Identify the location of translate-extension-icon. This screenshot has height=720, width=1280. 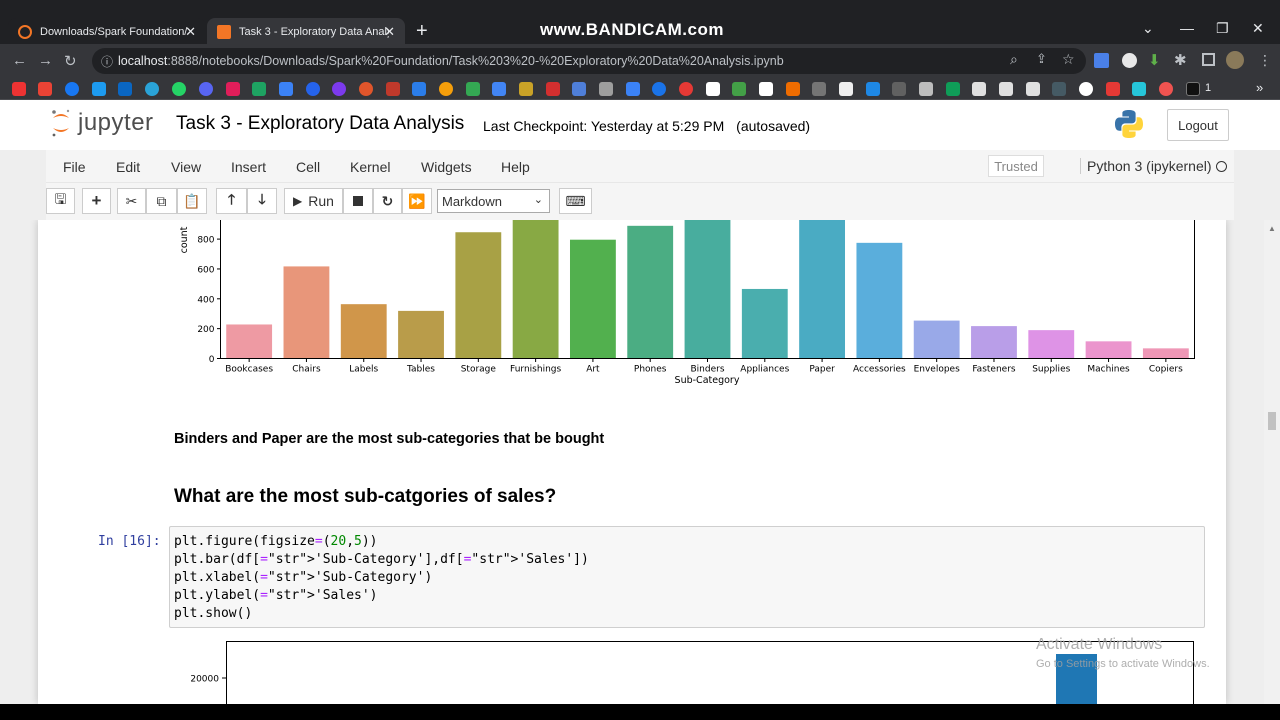
(1101, 60).